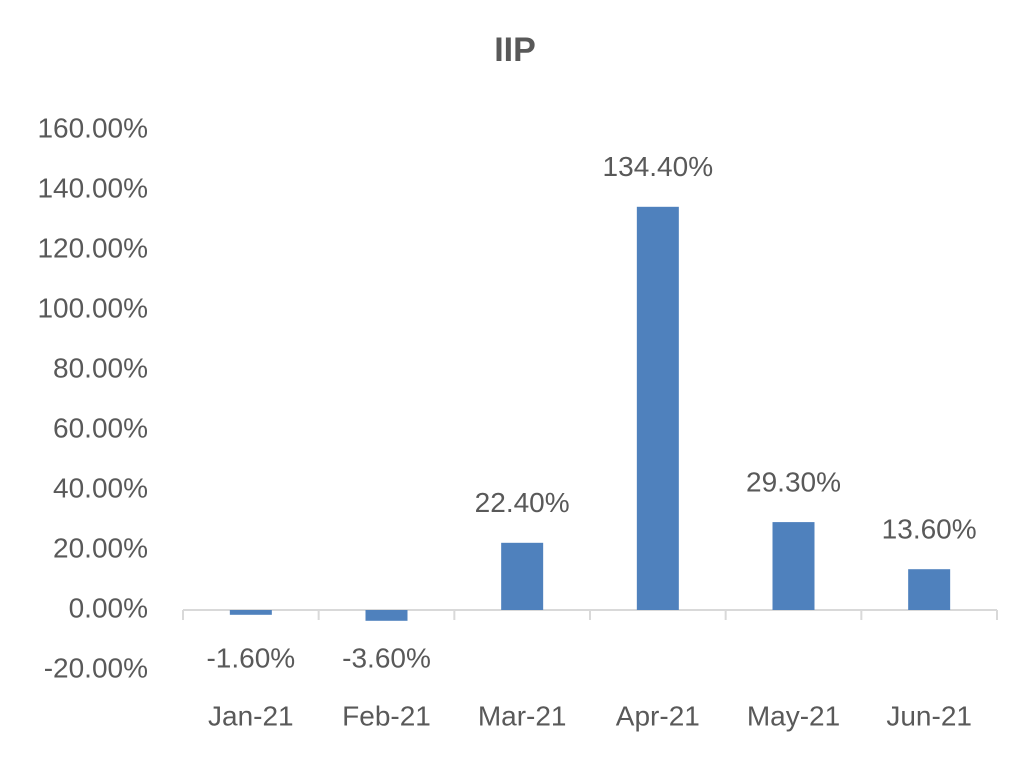  What do you see at coordinates (515, 50) in the screenshot?
I see `chart-title: IIP` at bounding box center [515, 50].